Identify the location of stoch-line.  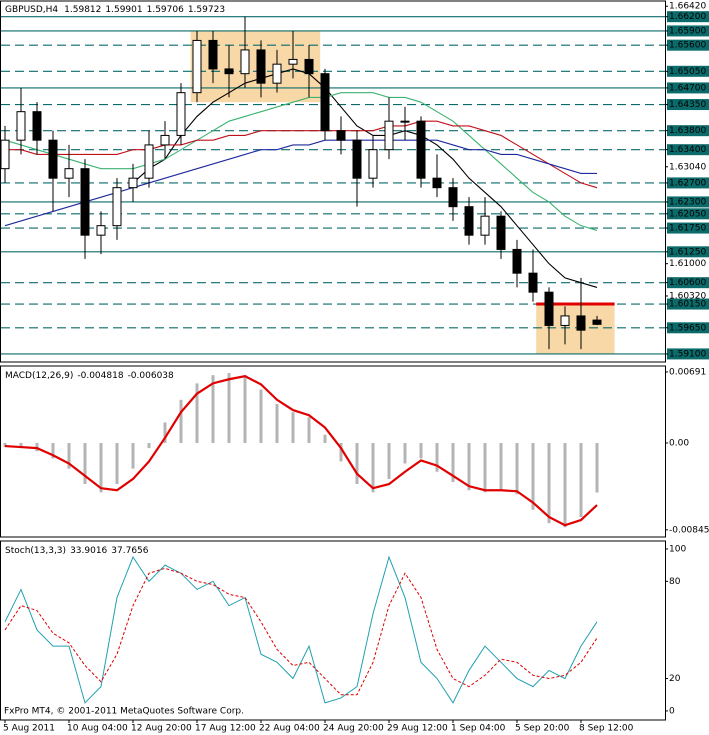
(301, 631).